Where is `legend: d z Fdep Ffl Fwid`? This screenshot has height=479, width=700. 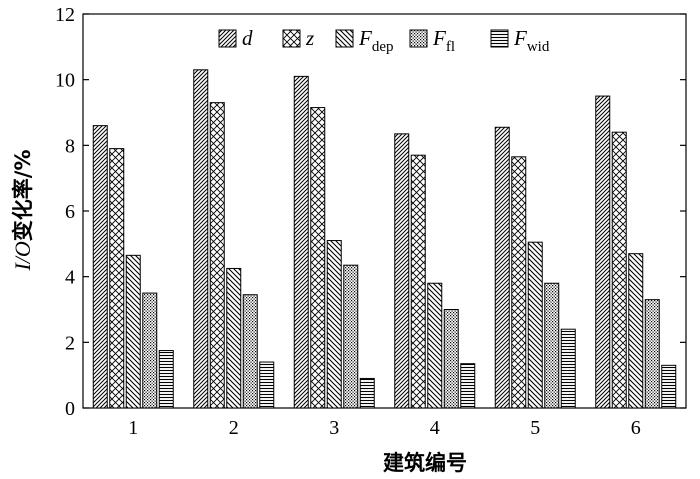 legend: d z Fdep Ffl Fwid is located at coordinates (384, 40).